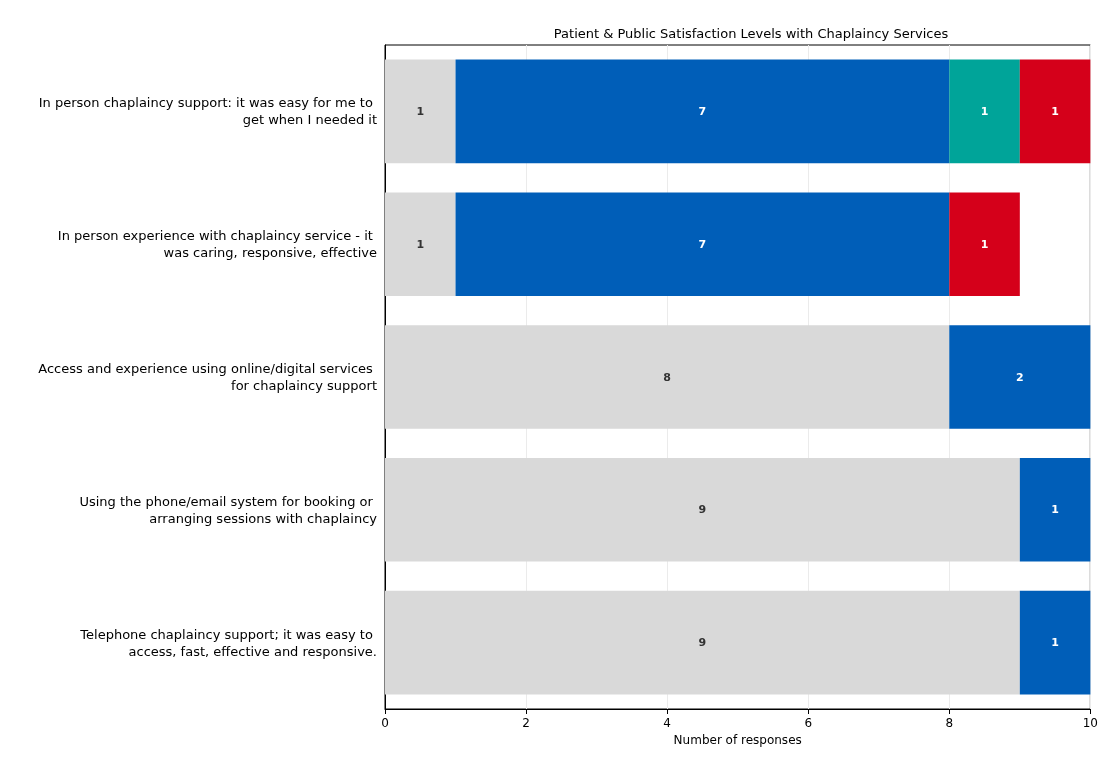 The width and height of the screenshot is (1109, 762). Describe the element at coordinates (751, 33) in the screenshot. I see `chart-title: Patient & Public Satisfaction Levels with Chaplaincy Services` at that location.